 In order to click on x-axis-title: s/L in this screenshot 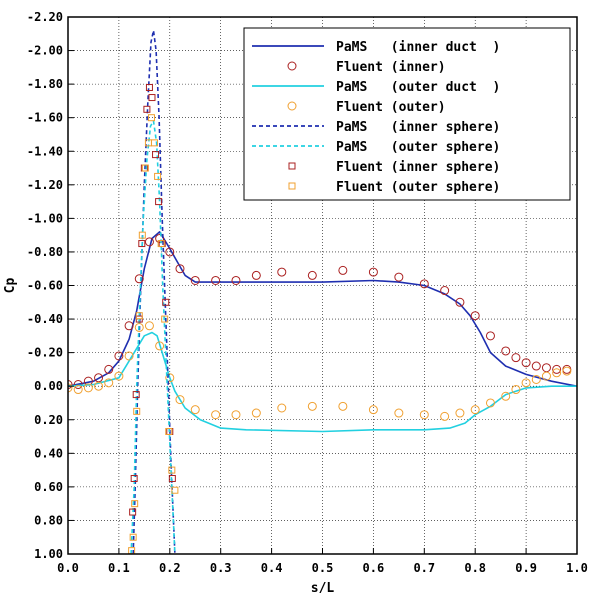, I will do `click(323, 588)`.